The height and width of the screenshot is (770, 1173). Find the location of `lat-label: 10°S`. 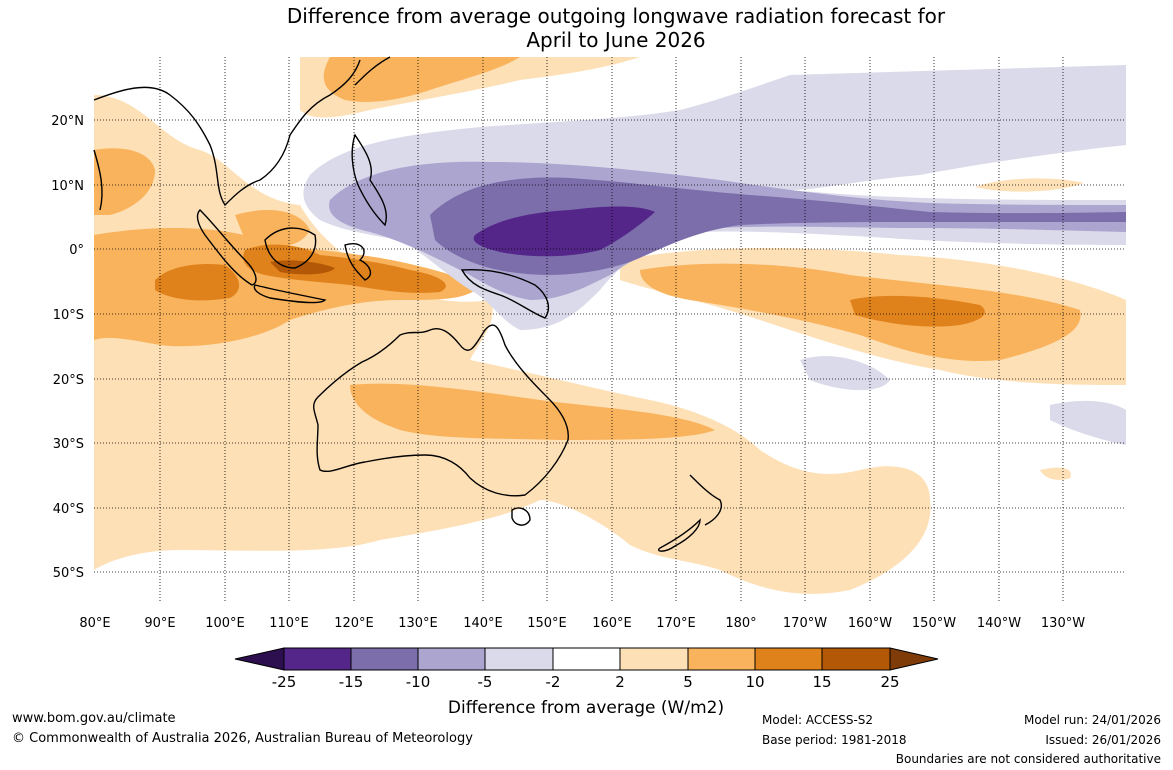

lat-label: 10°S is located at coordinates (68, 315).